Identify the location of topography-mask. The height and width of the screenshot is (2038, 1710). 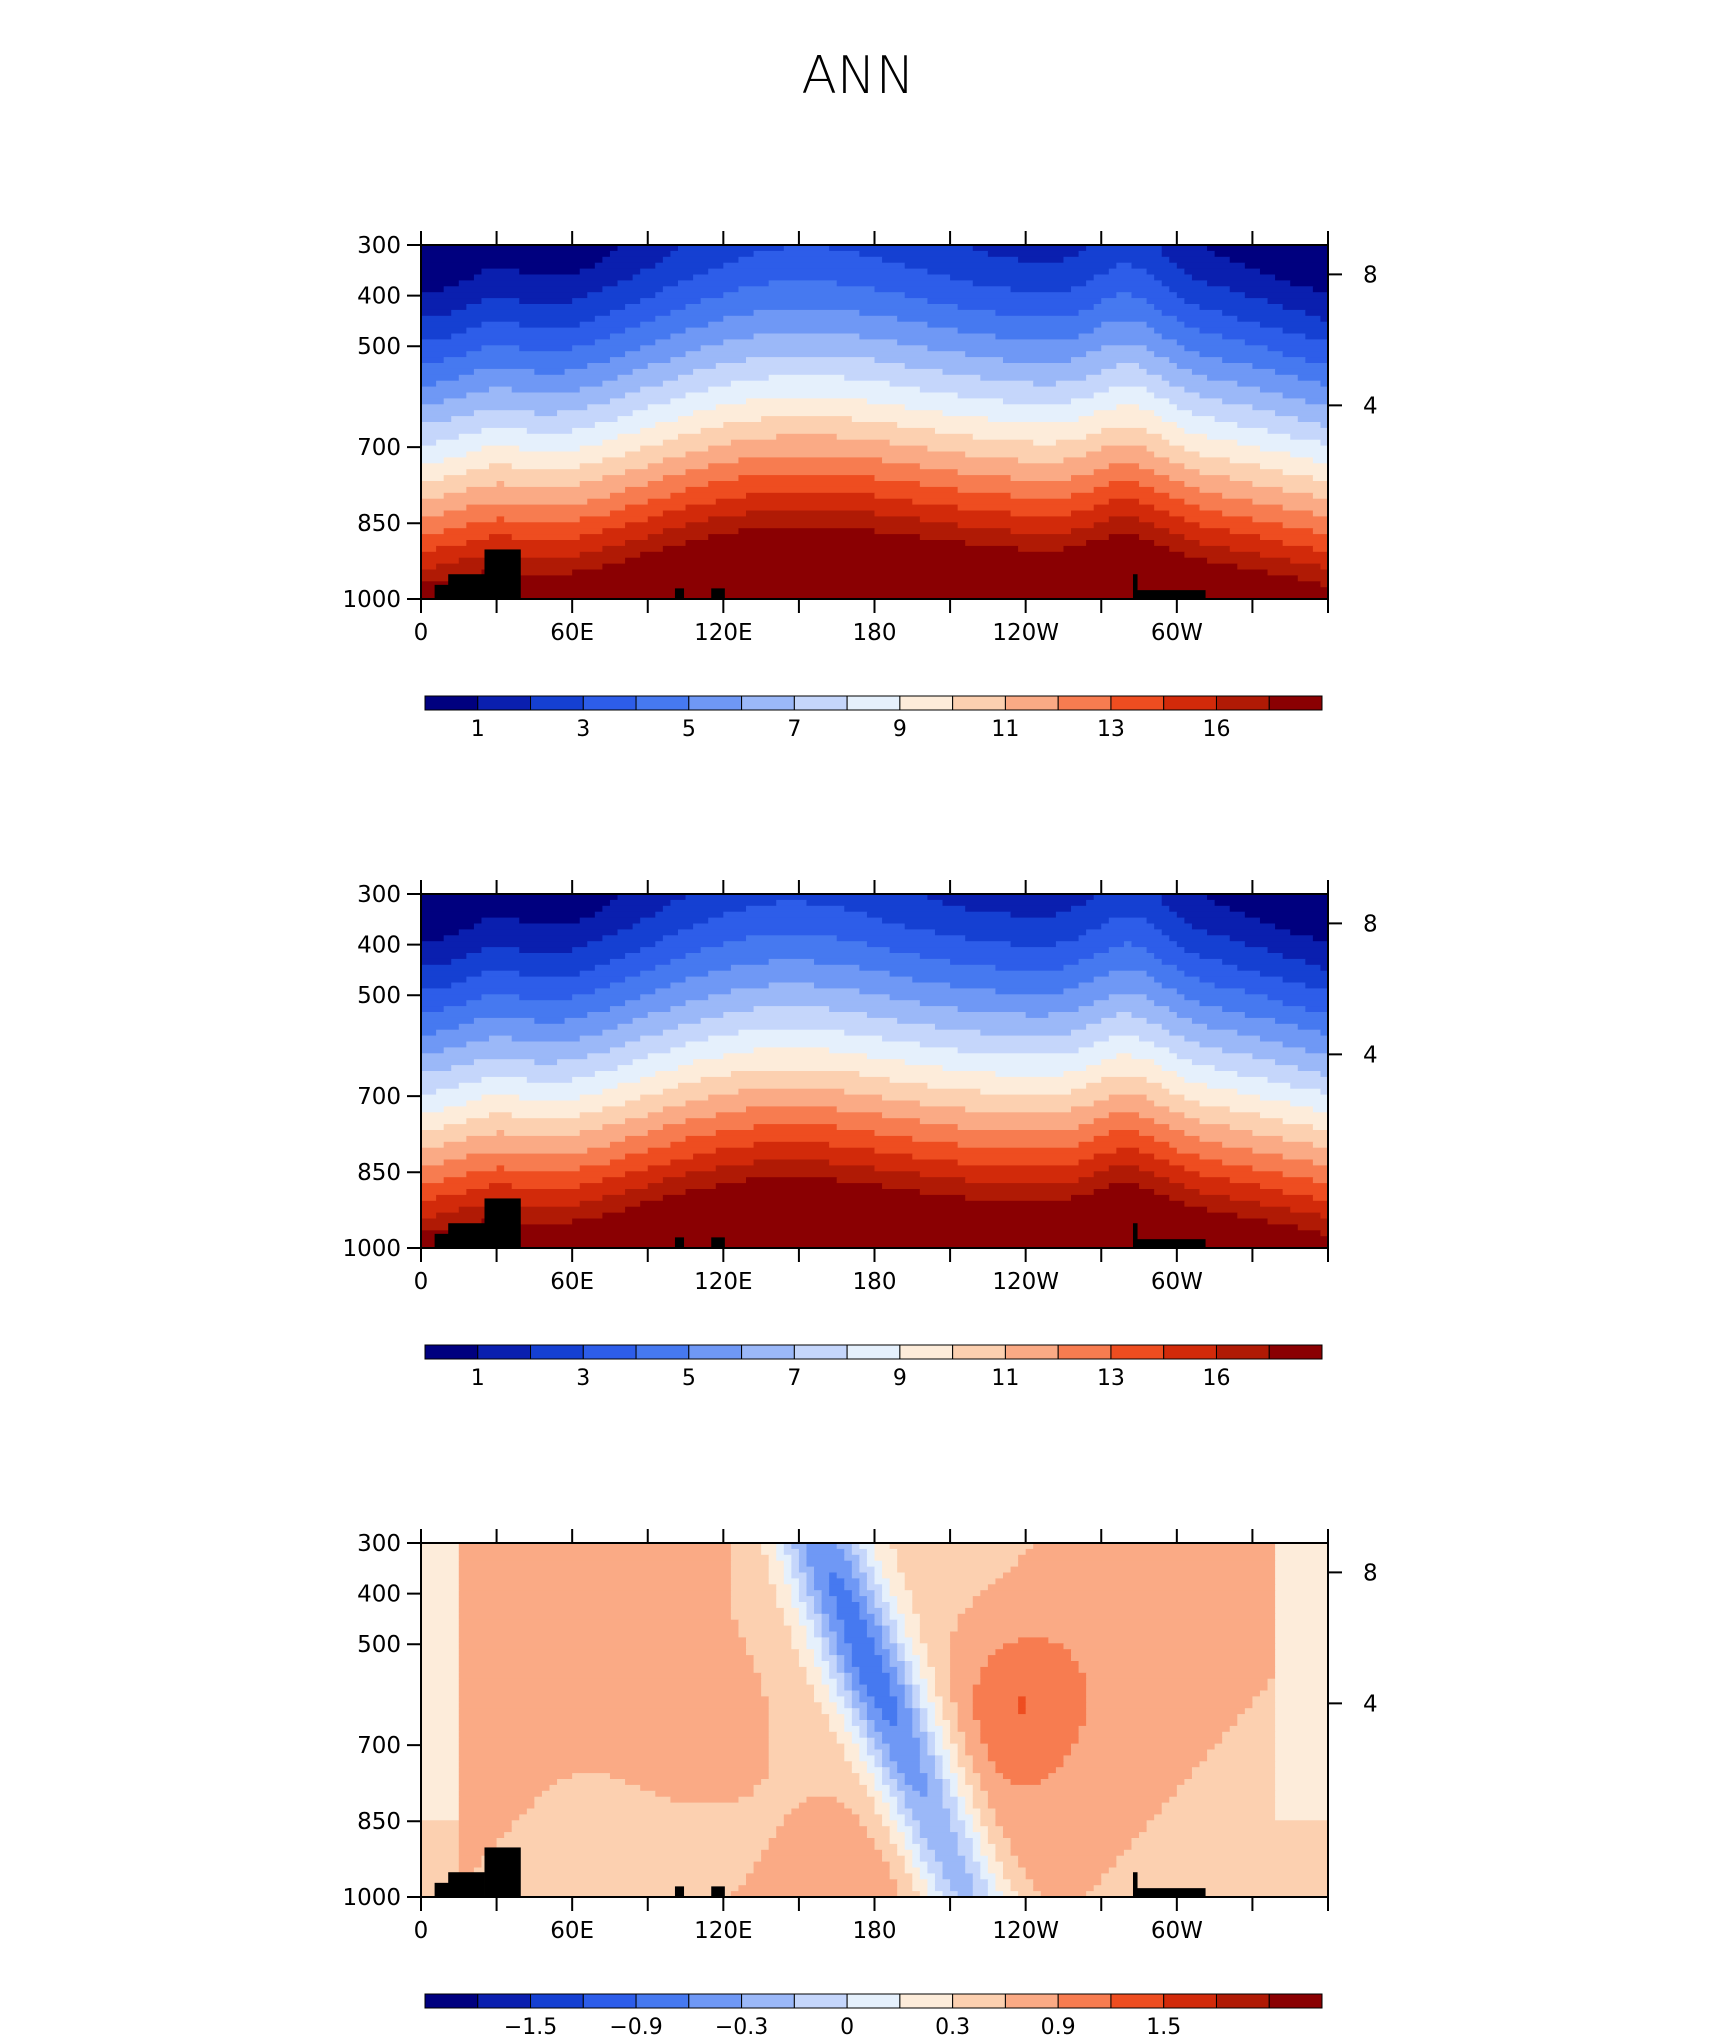
(679, 1242).